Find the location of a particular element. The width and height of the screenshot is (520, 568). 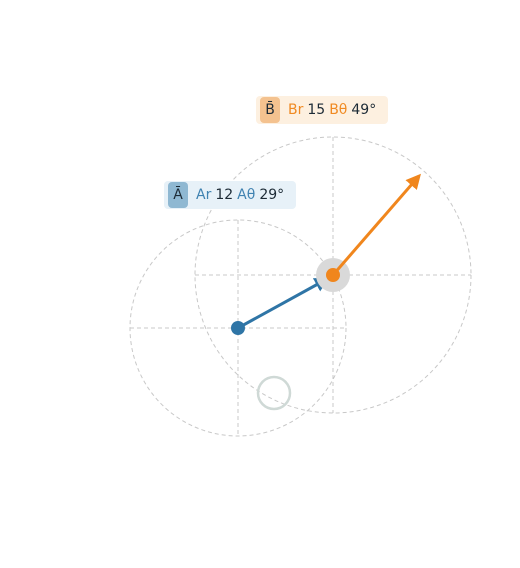

vector-b-theta-value: 49° is located at coordinates (364, 110).